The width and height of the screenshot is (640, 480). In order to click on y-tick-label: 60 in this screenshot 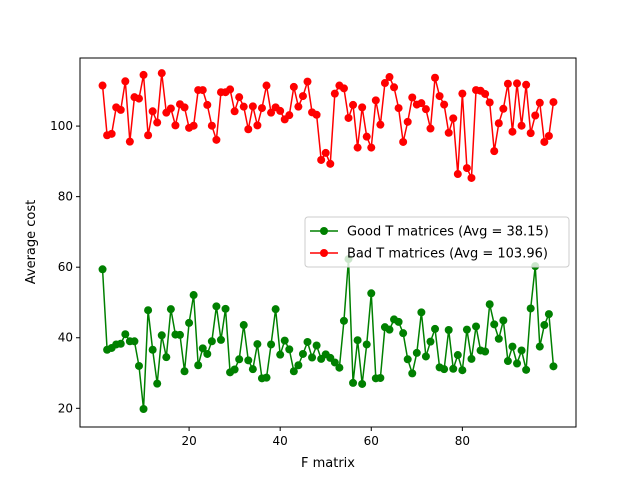, I will do `click(65, 267)`.